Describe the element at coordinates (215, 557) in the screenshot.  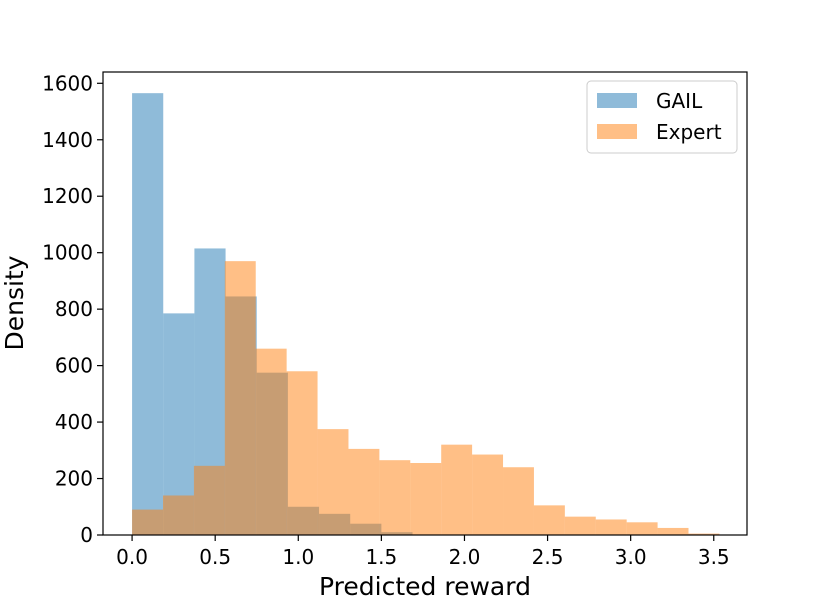
I see `x-tick-label: 0.5` at that location.